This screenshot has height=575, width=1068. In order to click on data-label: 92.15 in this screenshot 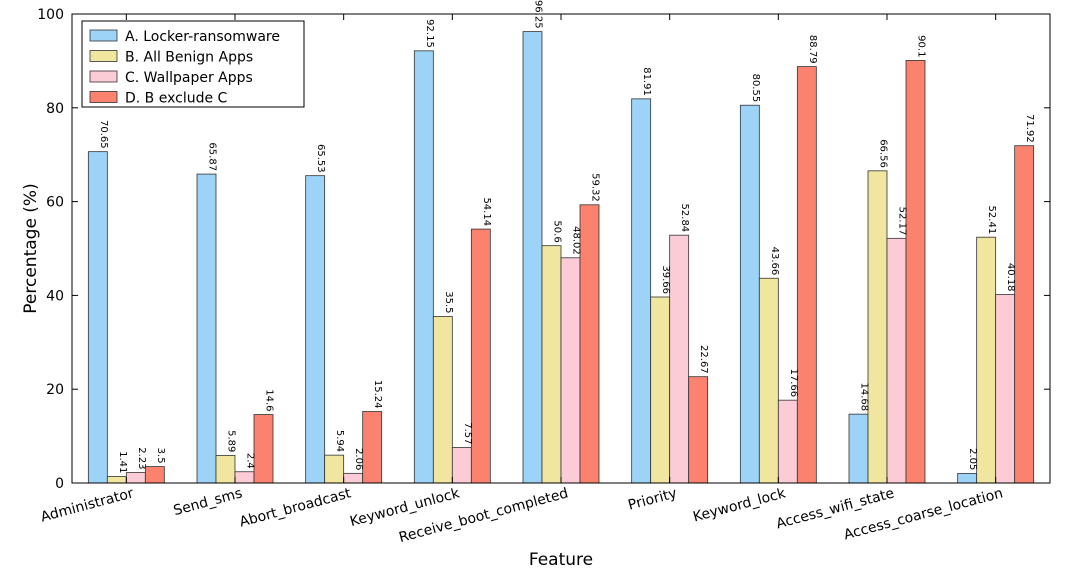, I will do `click(429, 33)`.